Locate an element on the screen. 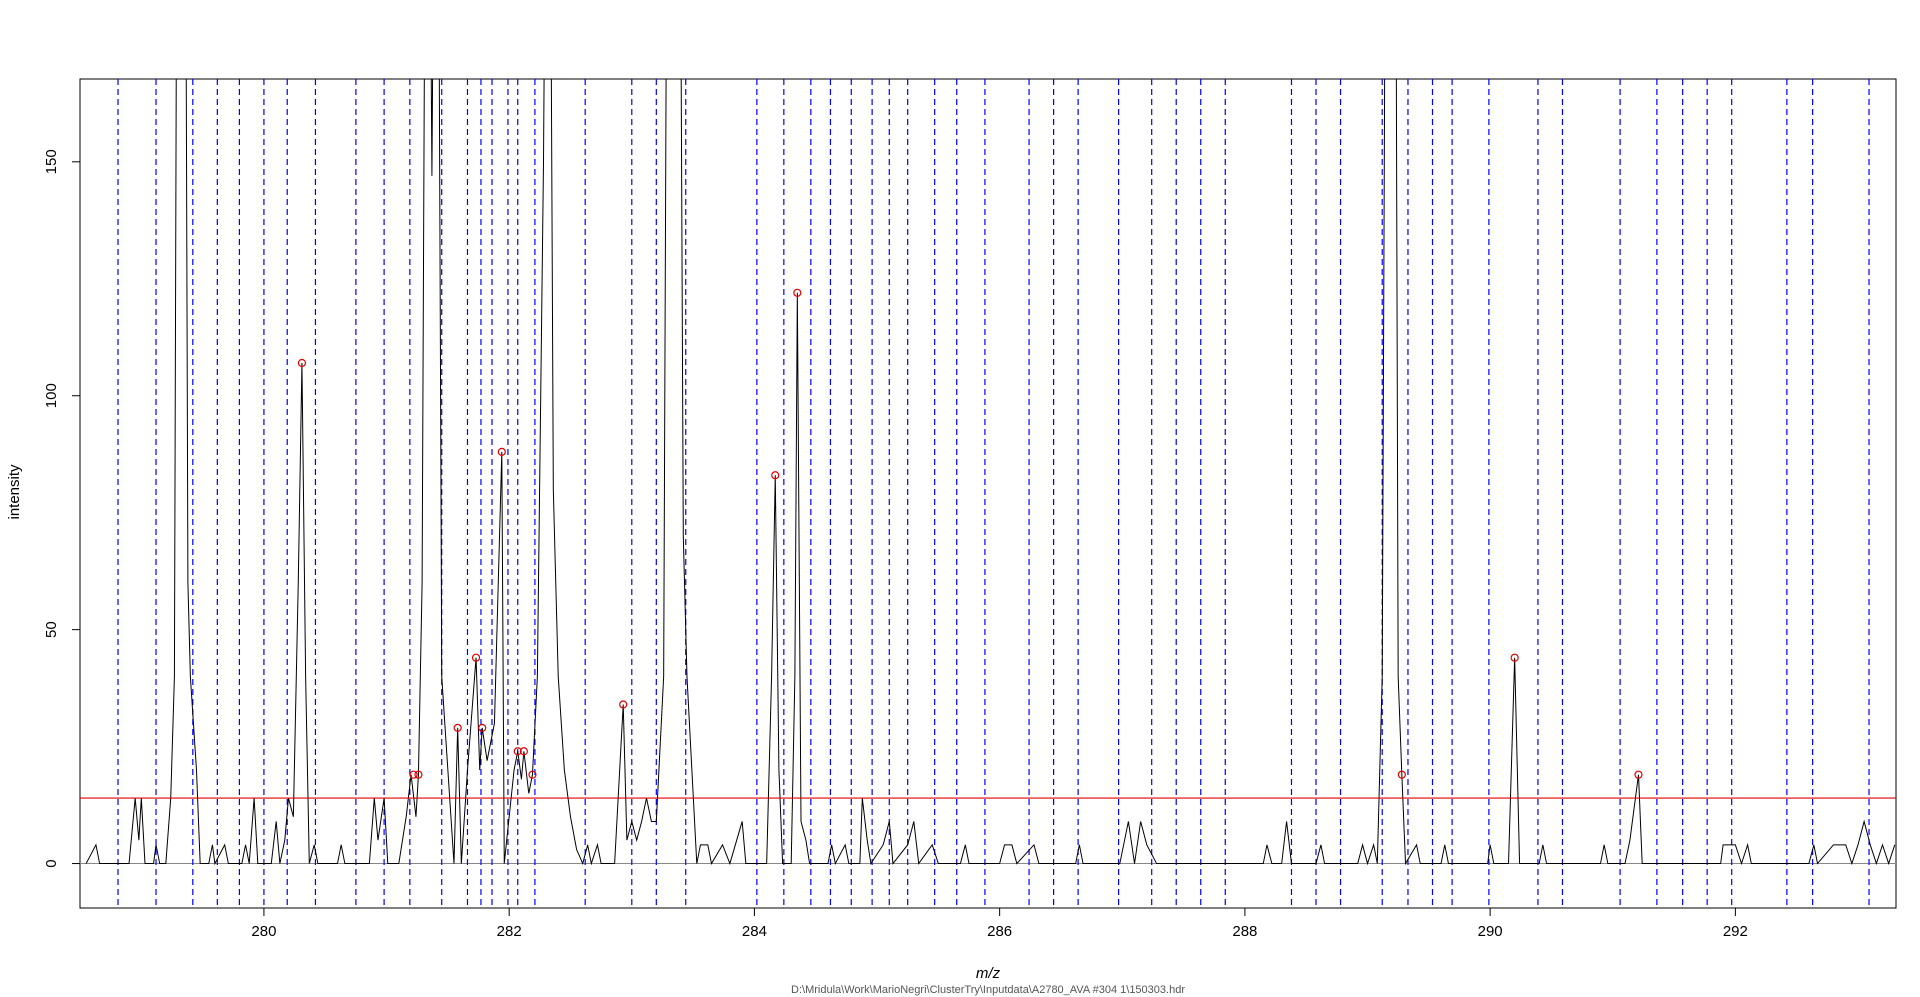 The image size is (1920, 997). x-axis-label: m/z is located at coordinates (988, 973).